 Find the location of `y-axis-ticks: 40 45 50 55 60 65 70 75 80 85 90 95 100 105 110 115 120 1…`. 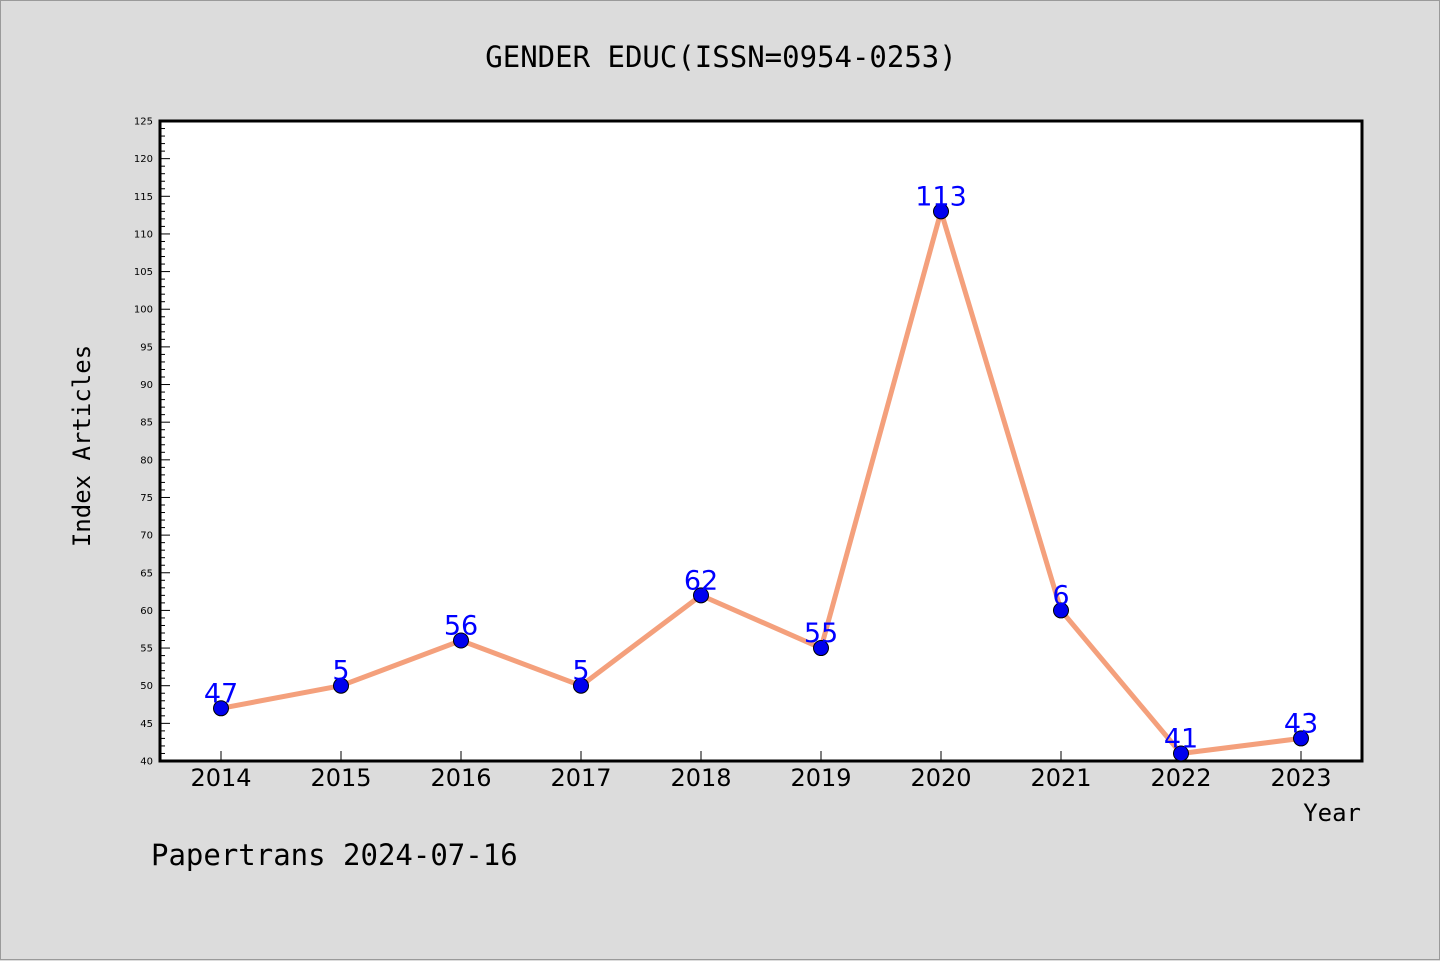

y-axis-ticks: 40 45 50 55 60 65 70 75 80 85 90 95 100 105 110 115 120 1… is located at coordinates (152, 442).